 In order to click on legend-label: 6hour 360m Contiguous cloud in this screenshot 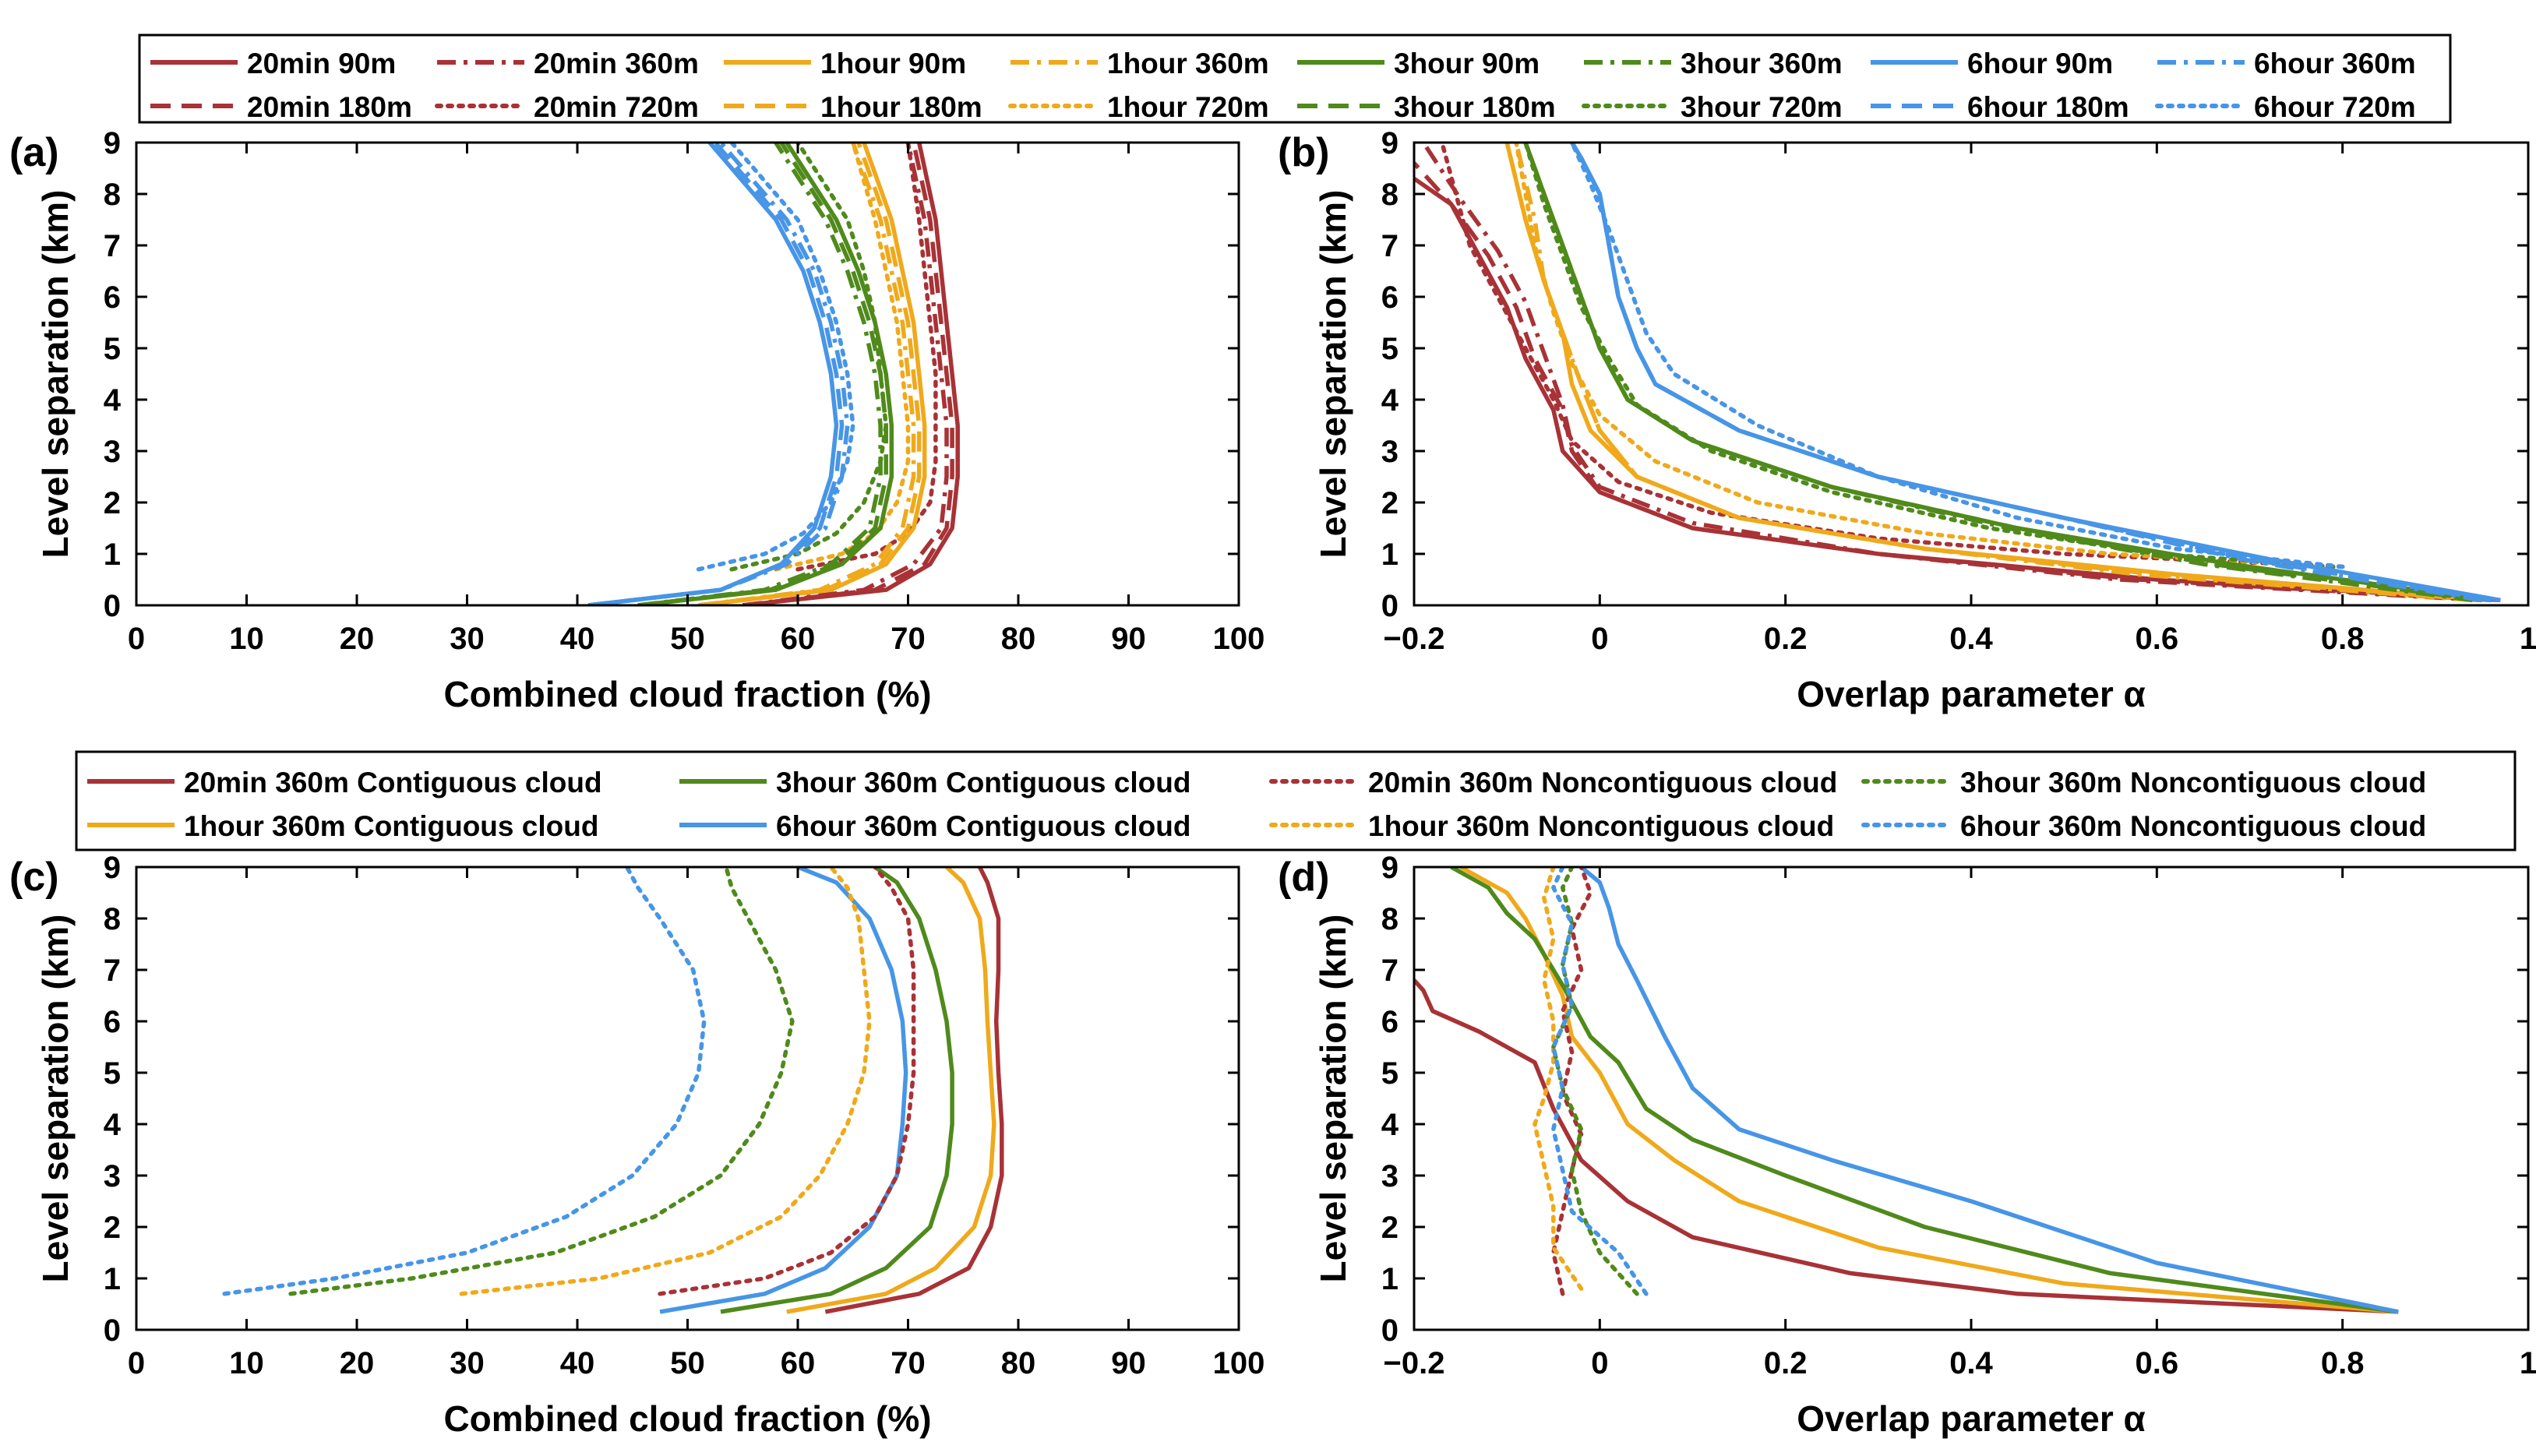, I will do `click(983, 826)`.